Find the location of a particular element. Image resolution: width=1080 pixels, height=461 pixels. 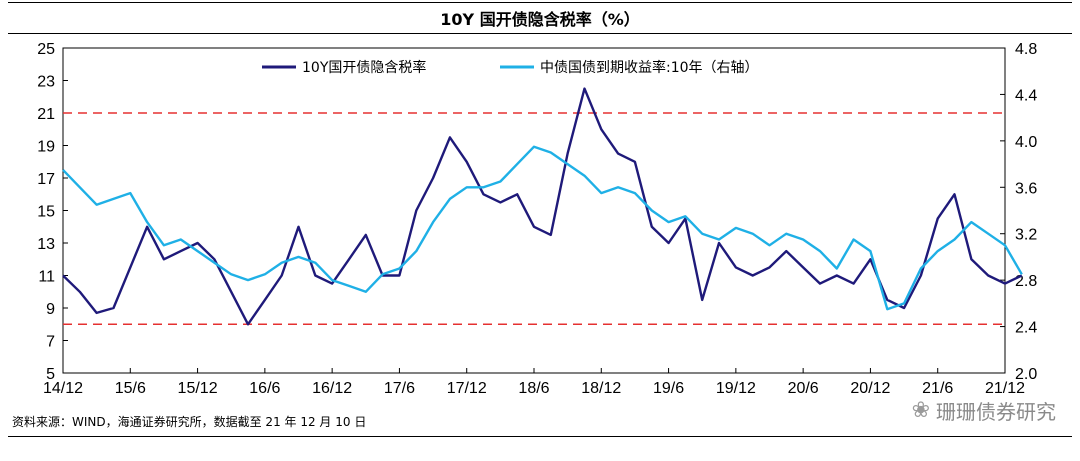

x-tick-label: 16/6 is located at coordinates (264, 388).